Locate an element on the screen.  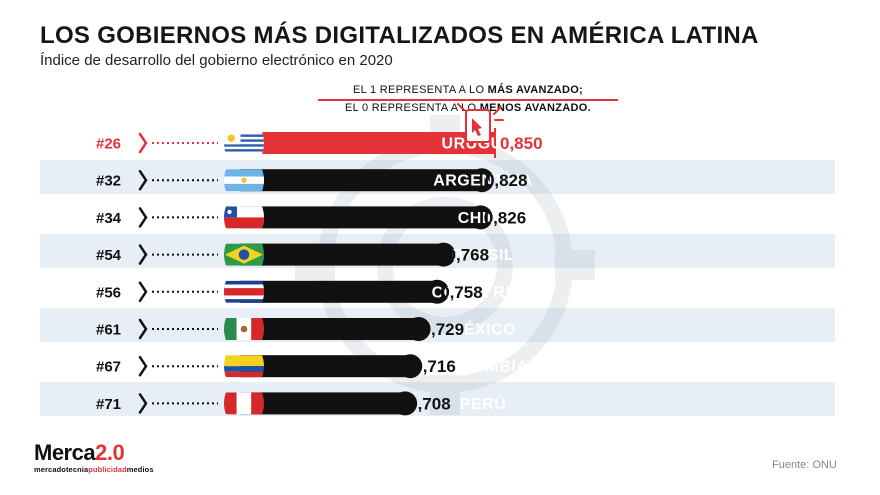
value-label: 0,716 is located at coordinates (434, 366).